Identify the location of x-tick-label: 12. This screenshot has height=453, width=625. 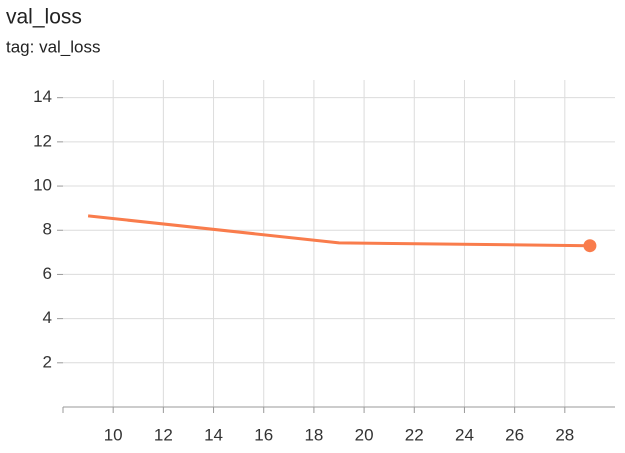
(163, 434).